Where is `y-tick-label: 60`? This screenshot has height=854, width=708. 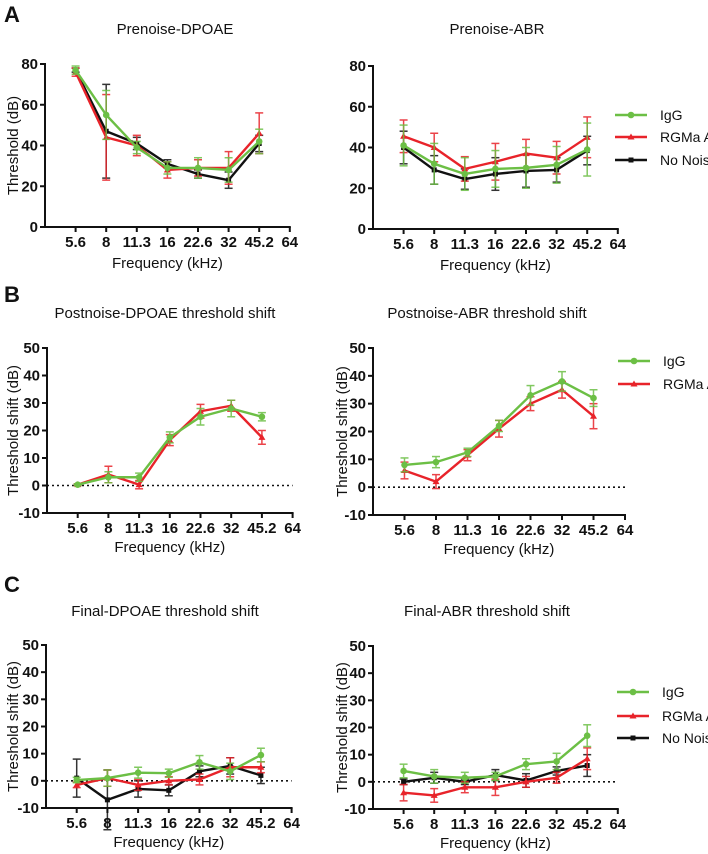 y-tick-label: 60 is located at coordinates (357, 107).